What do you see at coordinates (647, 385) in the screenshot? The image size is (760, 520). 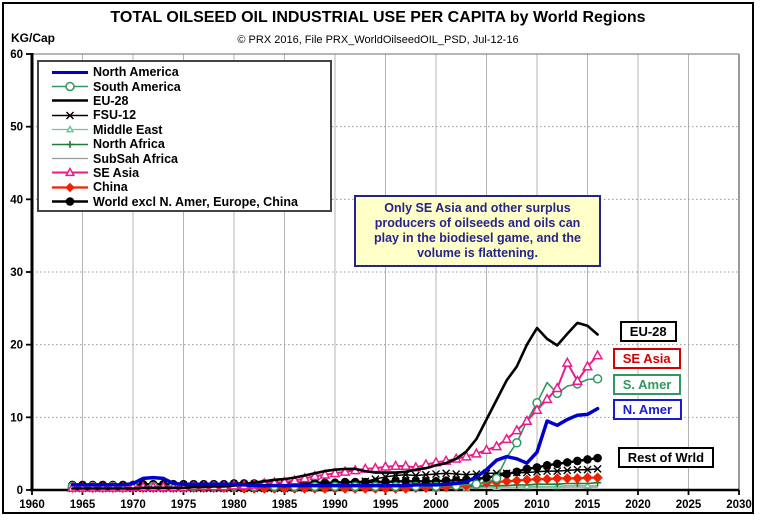 I see `end-label-s-amer: S. Amer` at bounding box center [647, 385].